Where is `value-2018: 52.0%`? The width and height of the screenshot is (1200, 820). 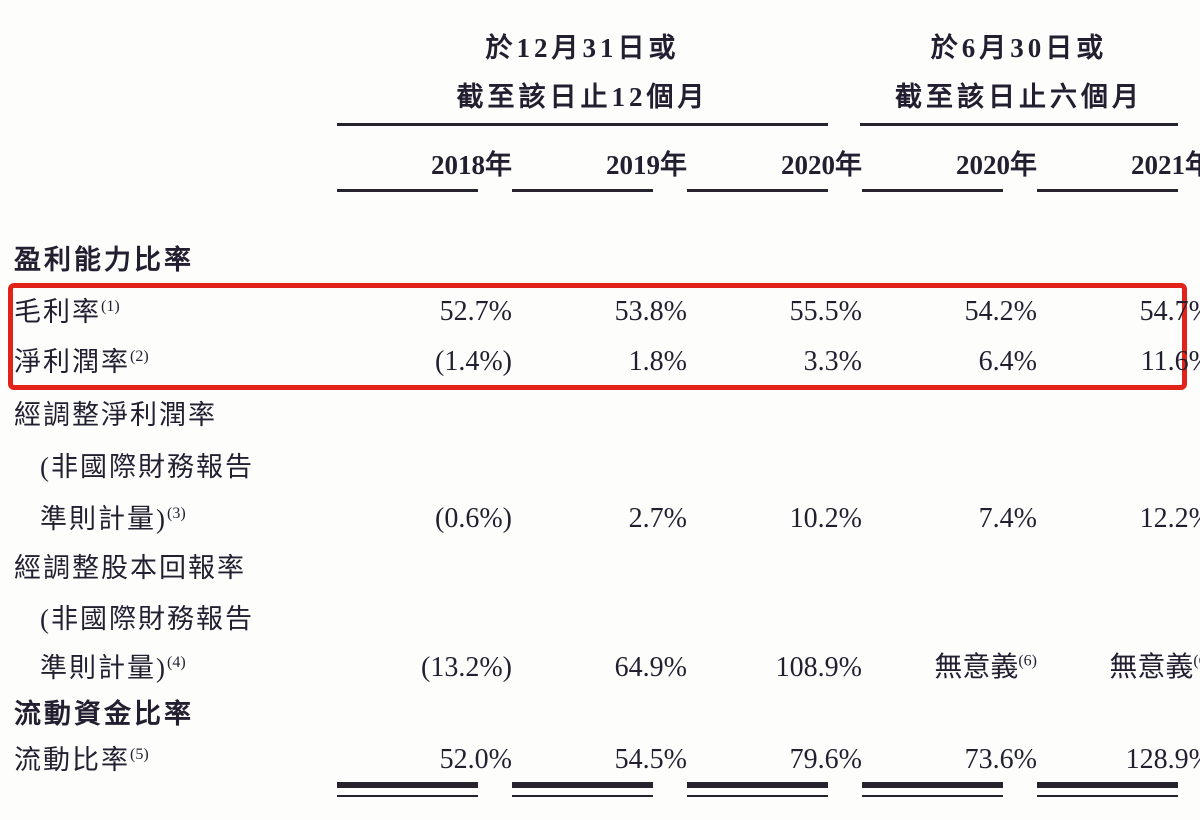 value-2018: 52.0% is located at coordinates (475, 759).